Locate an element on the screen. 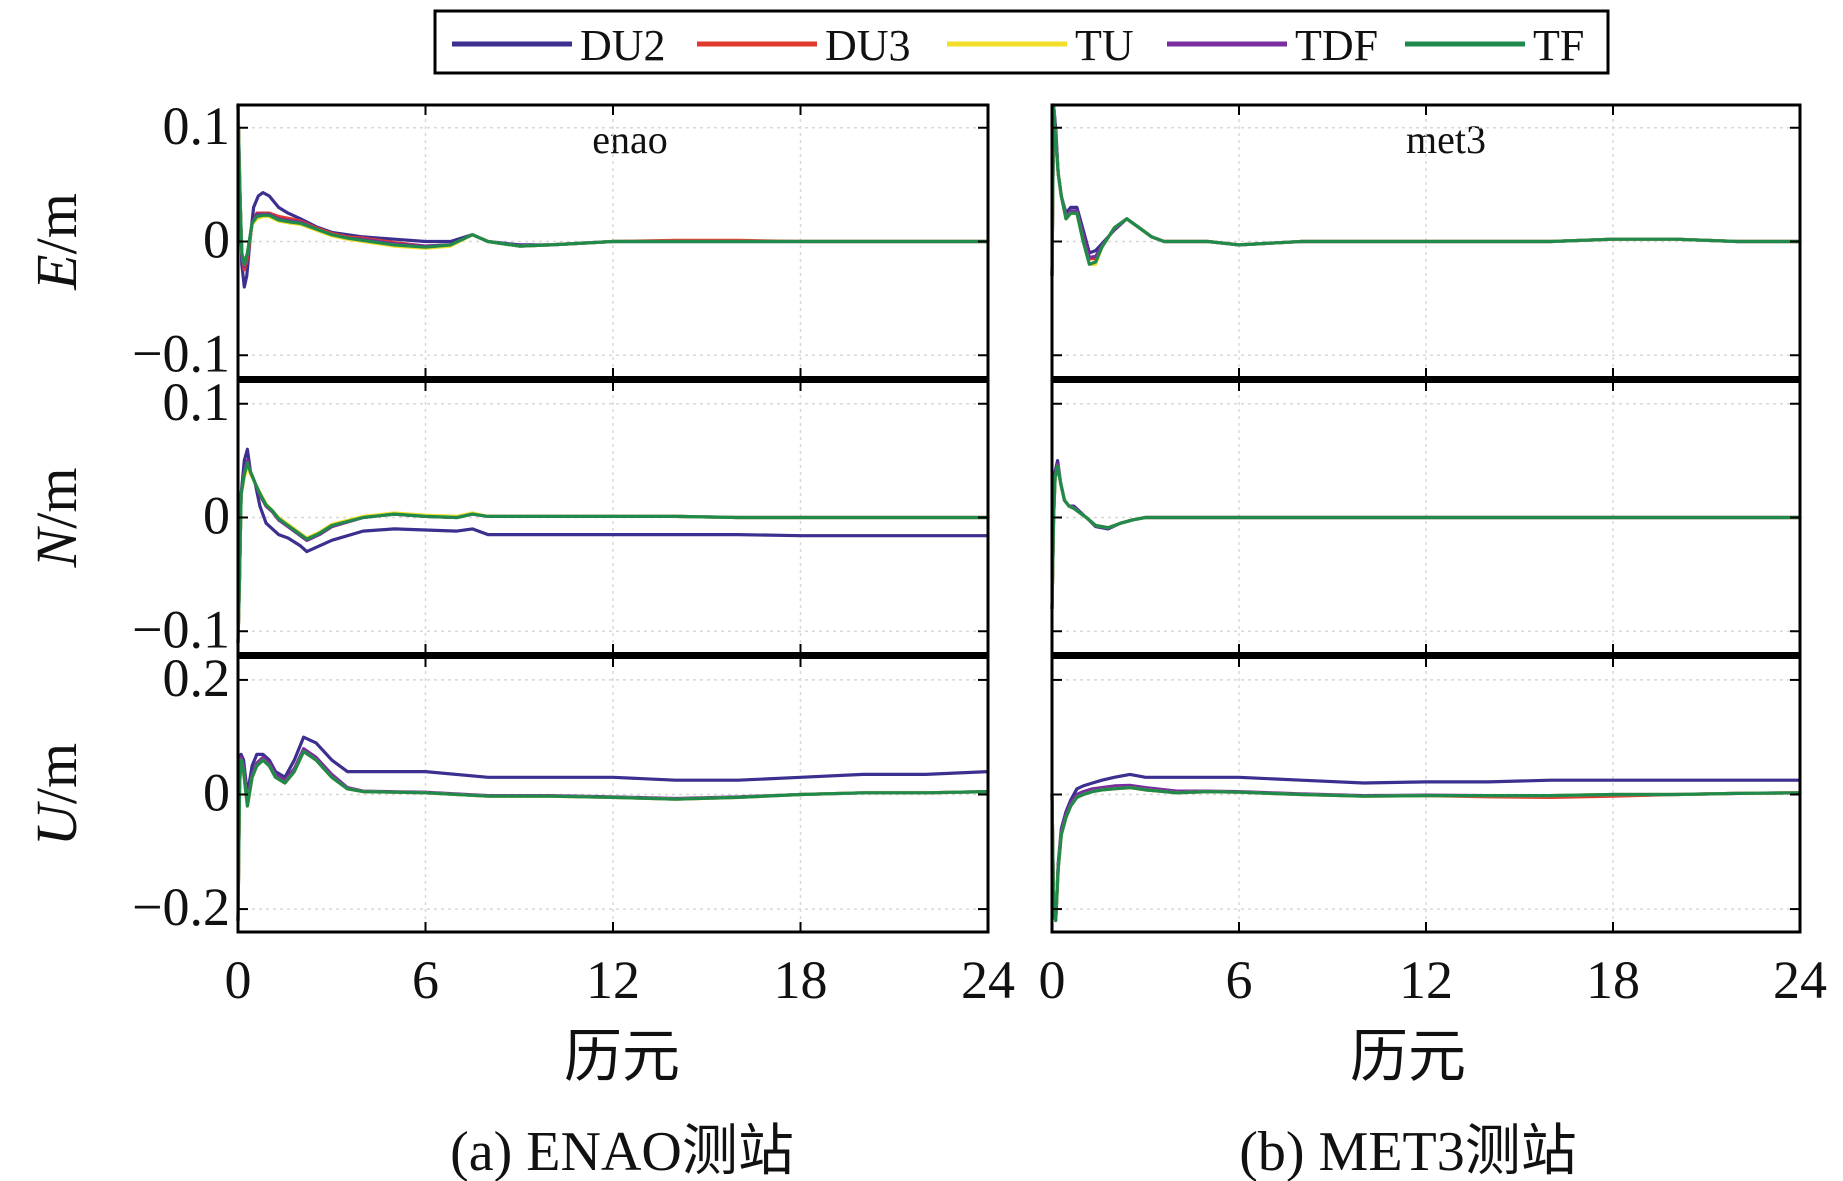 The width and height of the screenshot is (1843, 1181). legend-label-tf: TF is located at coordinates (1558, 45).